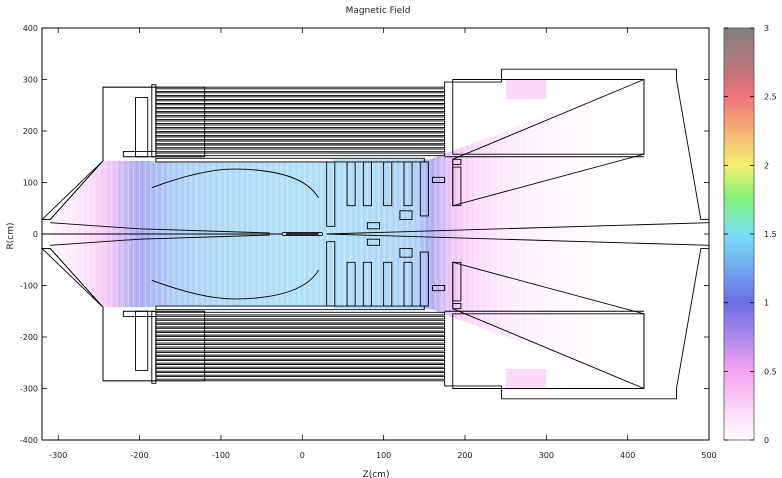 The image size is (782, 478). Describe the element at coordinates (739, 234) in the screenshot. I see `colorbar` at that location.